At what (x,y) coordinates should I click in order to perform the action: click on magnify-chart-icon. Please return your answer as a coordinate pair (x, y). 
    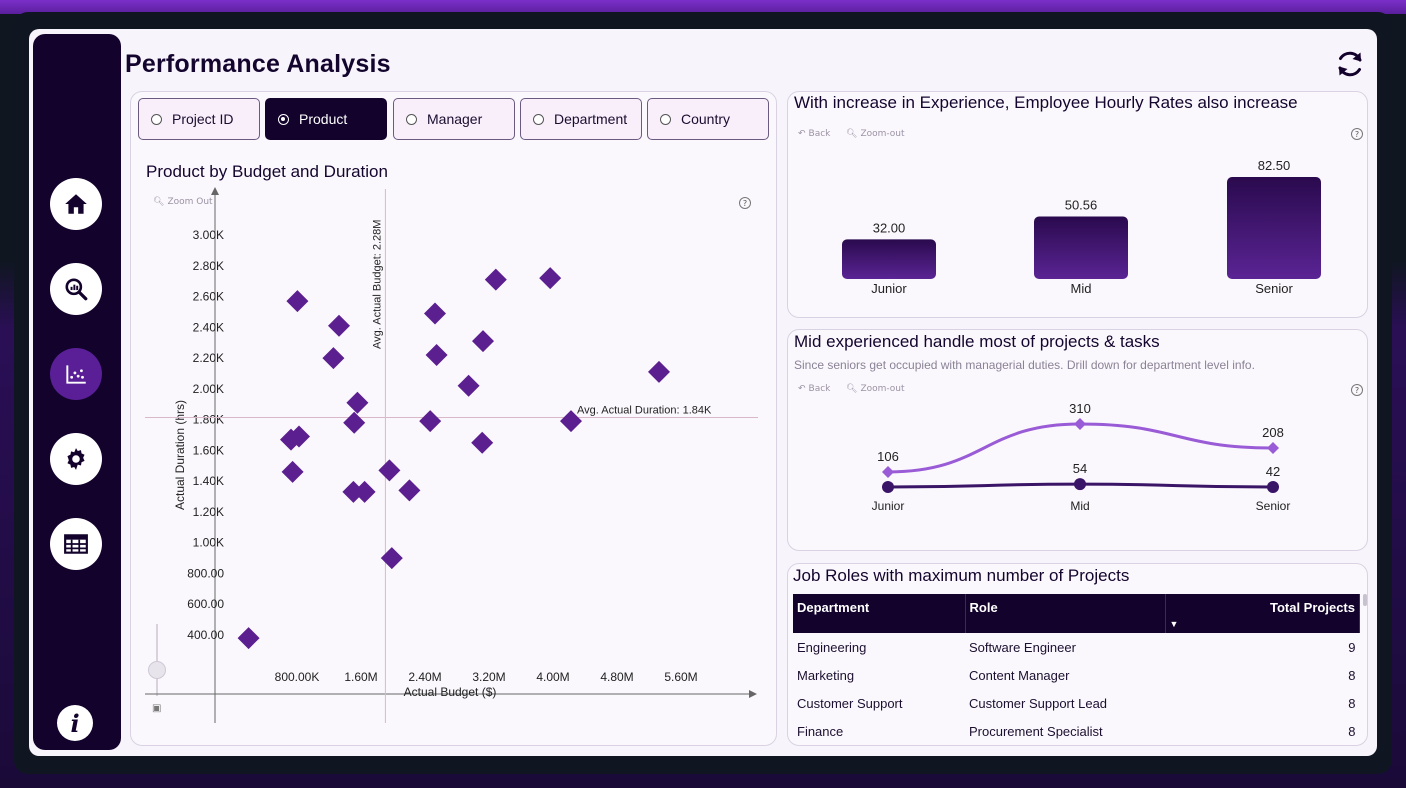
    Looking at the image, I should click on (76, 289).